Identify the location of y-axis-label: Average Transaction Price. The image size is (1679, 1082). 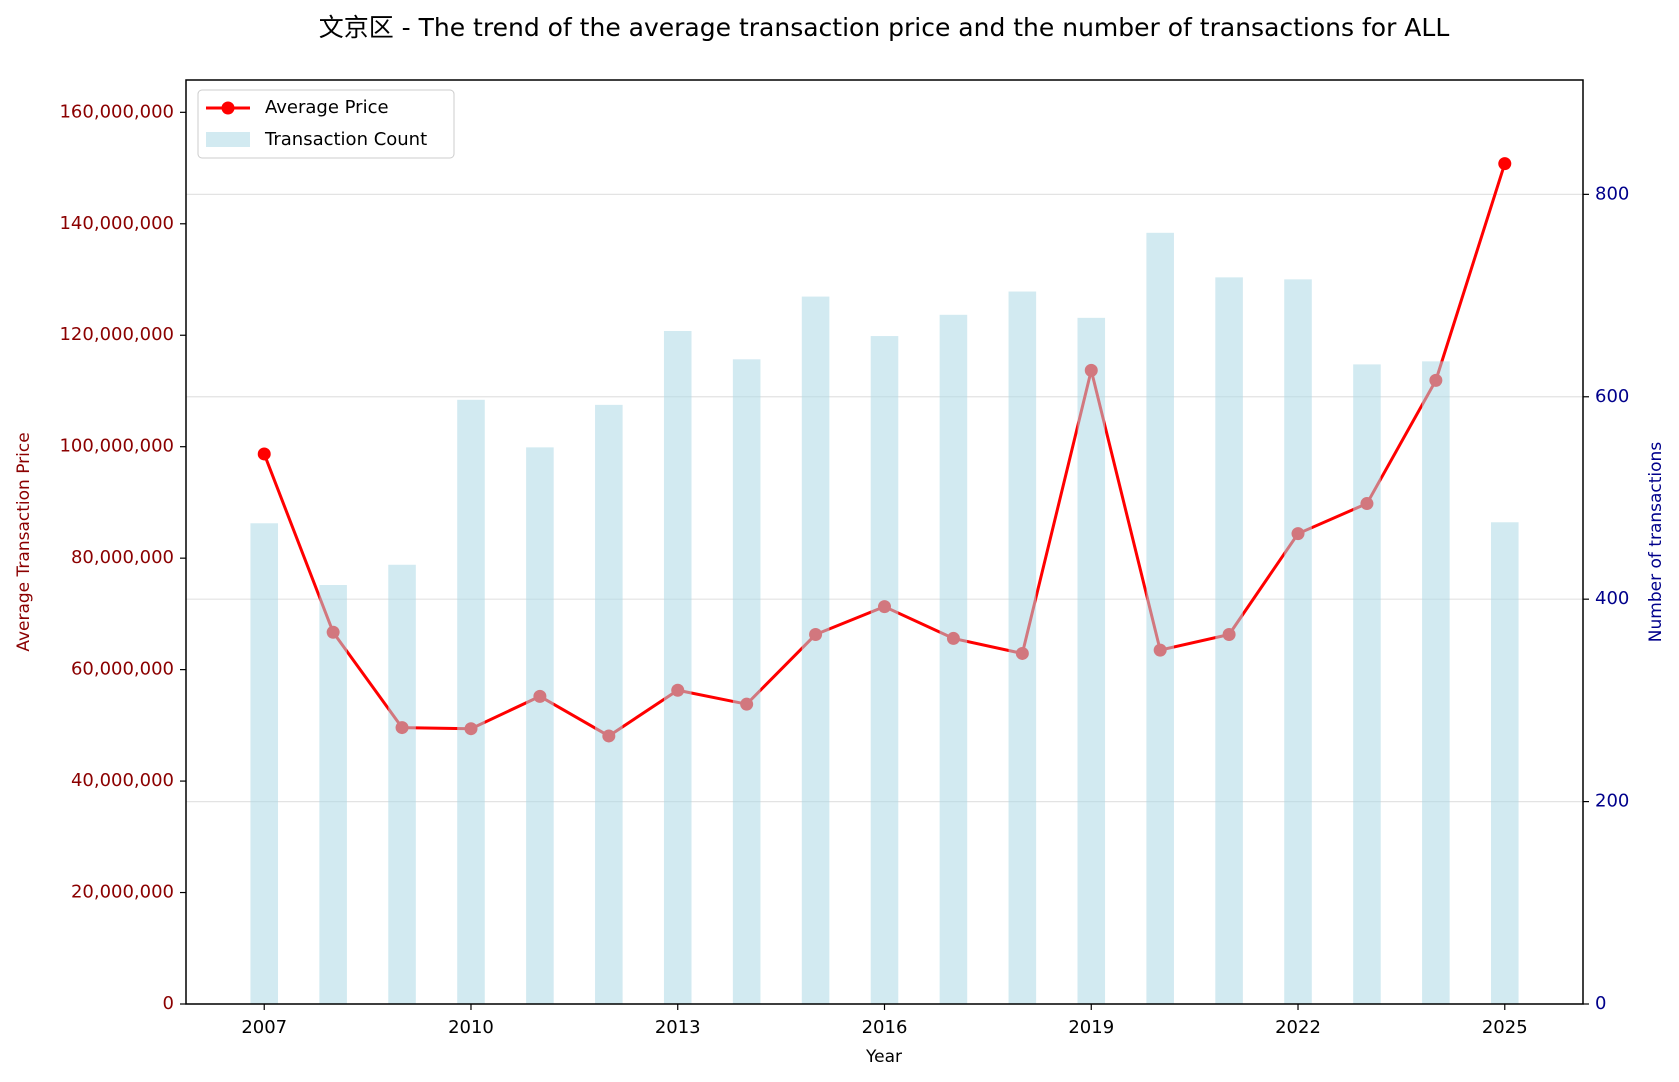
(24, 541).